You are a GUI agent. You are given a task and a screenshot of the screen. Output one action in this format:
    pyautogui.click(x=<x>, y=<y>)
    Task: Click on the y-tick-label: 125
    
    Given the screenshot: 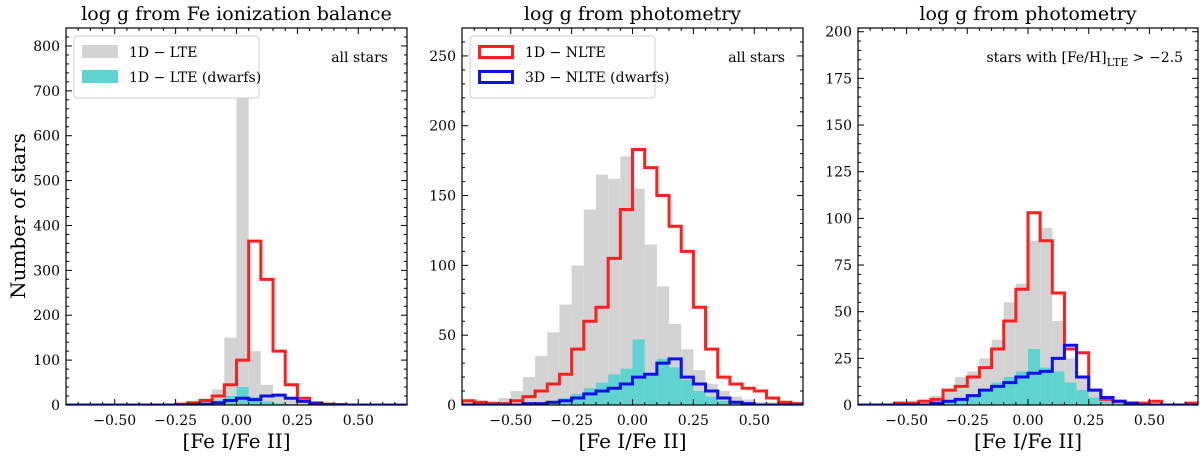 What is the action you would take?
    pyautogui.click(x=838, y=173)
    